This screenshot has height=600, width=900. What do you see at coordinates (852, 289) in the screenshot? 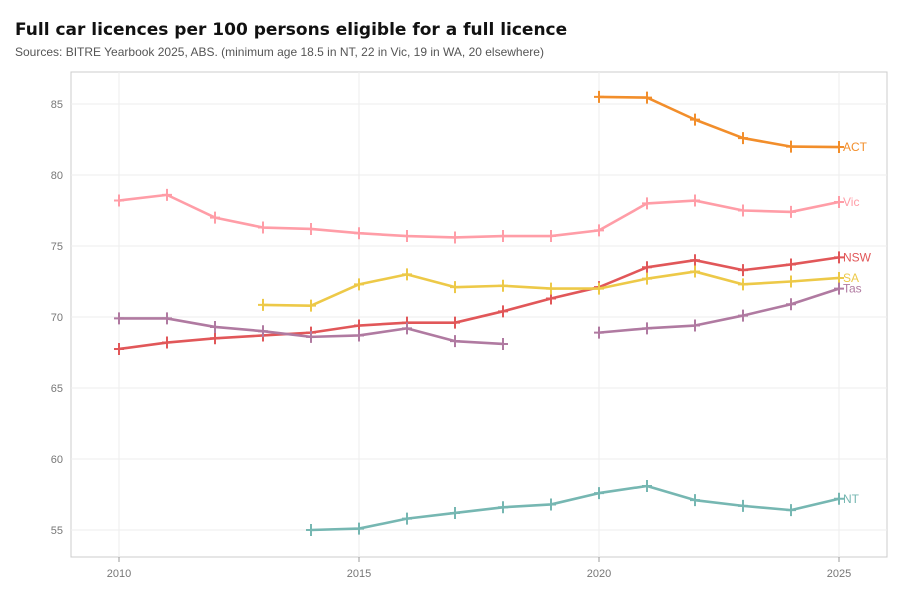
I see `series-label-tas: Tas` at bounding box center [852, 289].